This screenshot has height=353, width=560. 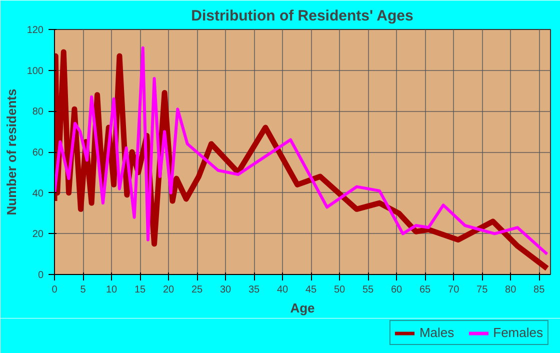 I want to click on chart-title: Distribution of Residents' Ages, so click(x=302, y=16).